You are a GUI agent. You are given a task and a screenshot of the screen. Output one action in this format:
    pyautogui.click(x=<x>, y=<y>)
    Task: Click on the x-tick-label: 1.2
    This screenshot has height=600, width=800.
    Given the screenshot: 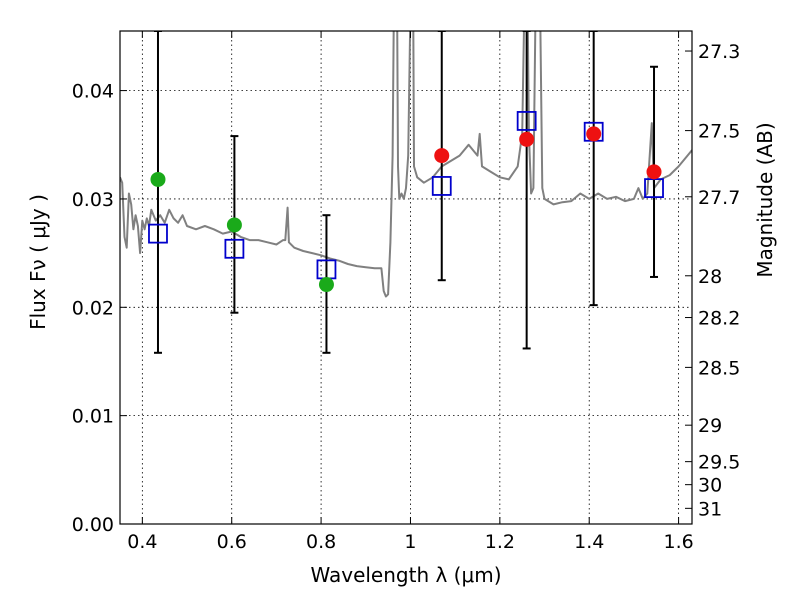 What is the action you would take?
    pyautogui.click(x=500, y=542)
    